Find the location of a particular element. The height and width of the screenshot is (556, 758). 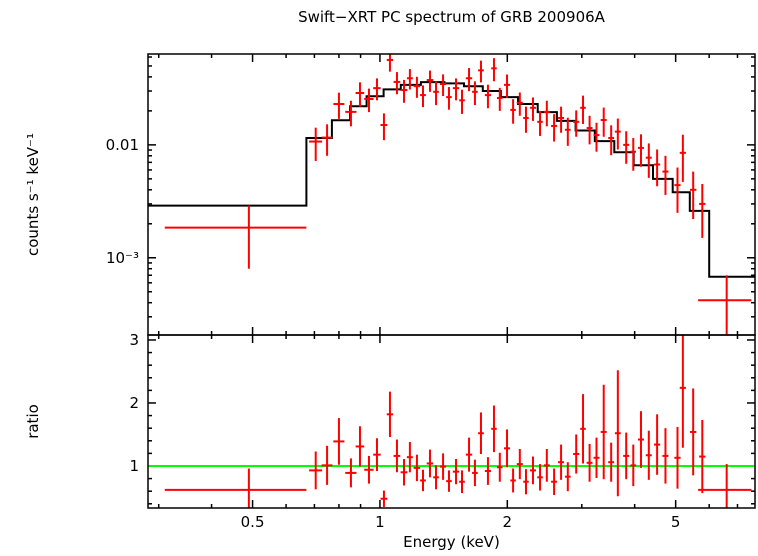

x-tick-label: 1 is located at coordinates (380, 522).